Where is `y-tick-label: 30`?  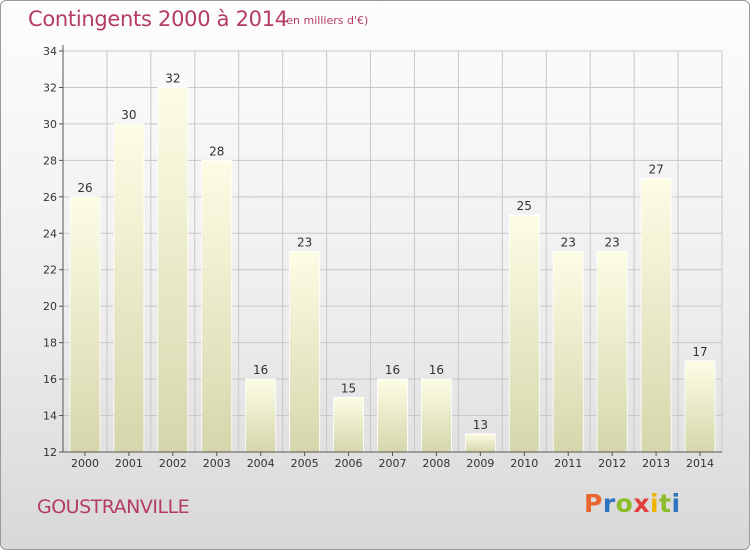
y-tick-label: 30 is located at coordinates (50, 124).